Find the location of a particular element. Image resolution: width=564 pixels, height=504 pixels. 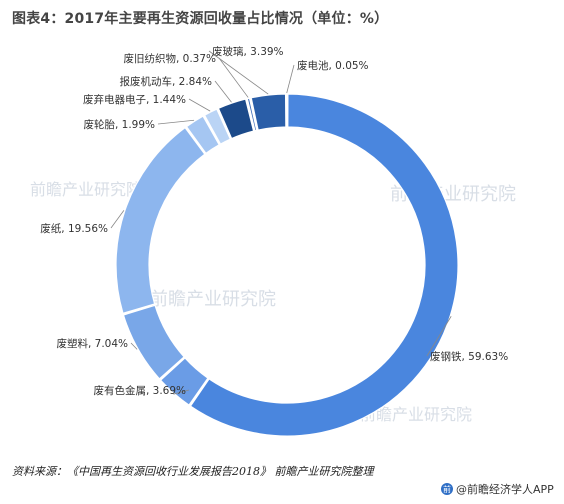

slice-label: 废弃电器电子, 1.44% is located at coordinates (134, 99).